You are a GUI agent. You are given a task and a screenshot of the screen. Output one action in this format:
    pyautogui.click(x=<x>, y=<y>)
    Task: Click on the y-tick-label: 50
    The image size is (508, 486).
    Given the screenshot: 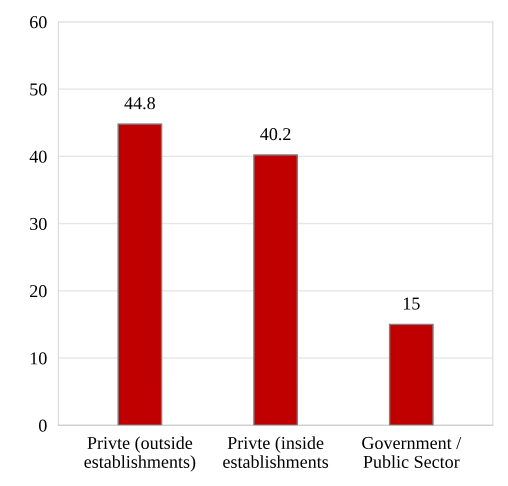 What is the action you would take?
    pyautogui.click(x=38, y=89)
    